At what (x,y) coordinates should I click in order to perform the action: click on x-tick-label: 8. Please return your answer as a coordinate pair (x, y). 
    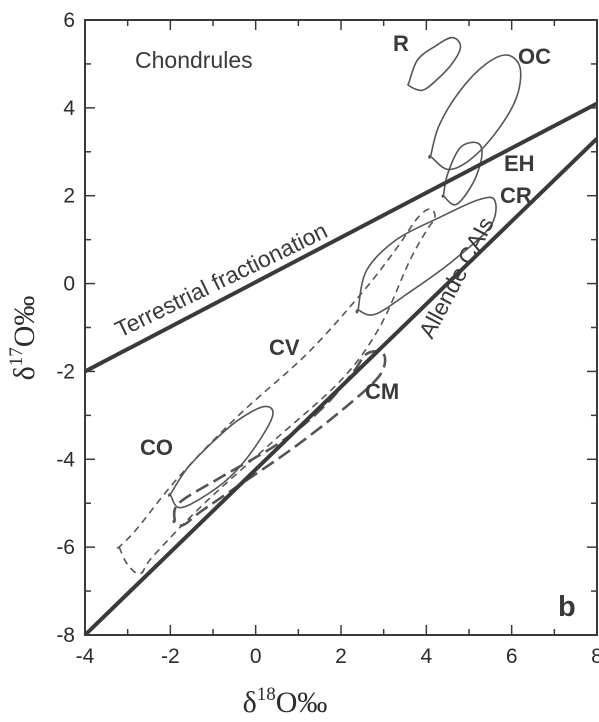
    Looking at the image, I should click on (595, 656).